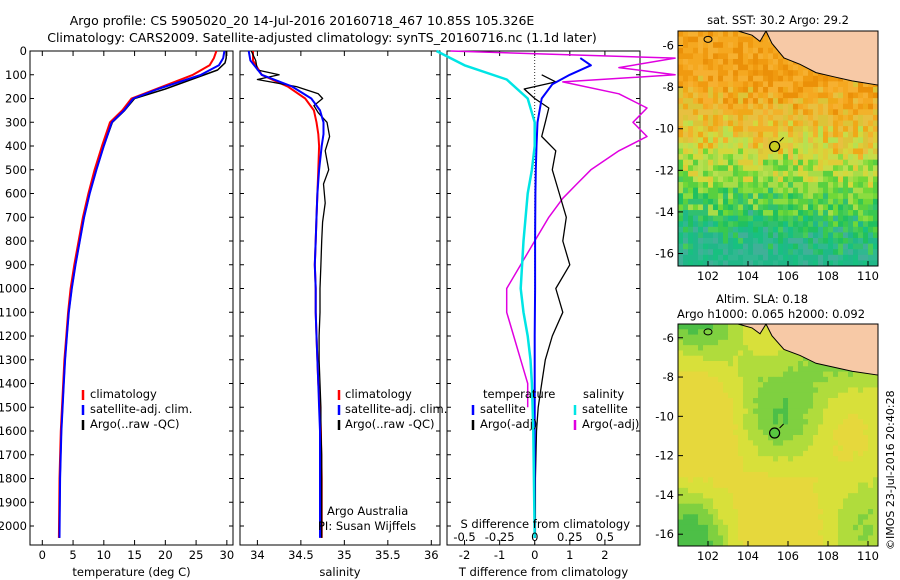  I want to click on sal-legend-label: Argo(..raw -QC), so click(390, 424).